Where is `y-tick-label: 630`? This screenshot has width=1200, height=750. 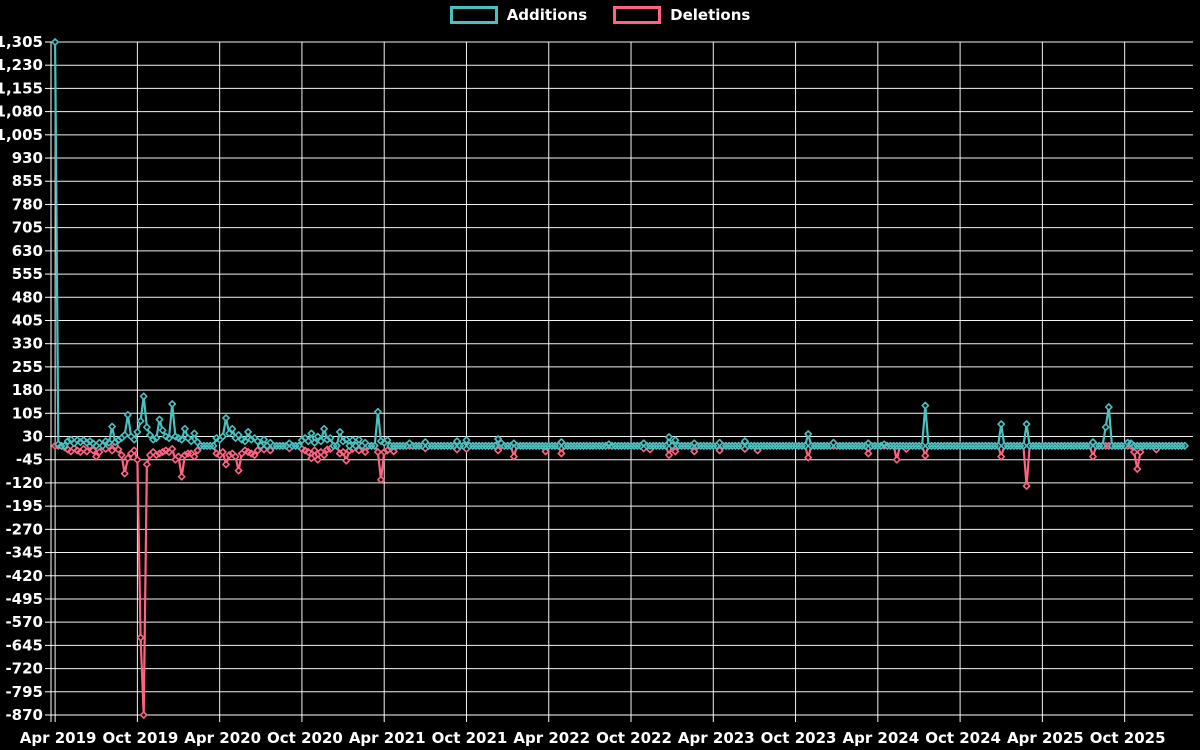 y-tick-label: 630 is located at coordinates (27, 251).